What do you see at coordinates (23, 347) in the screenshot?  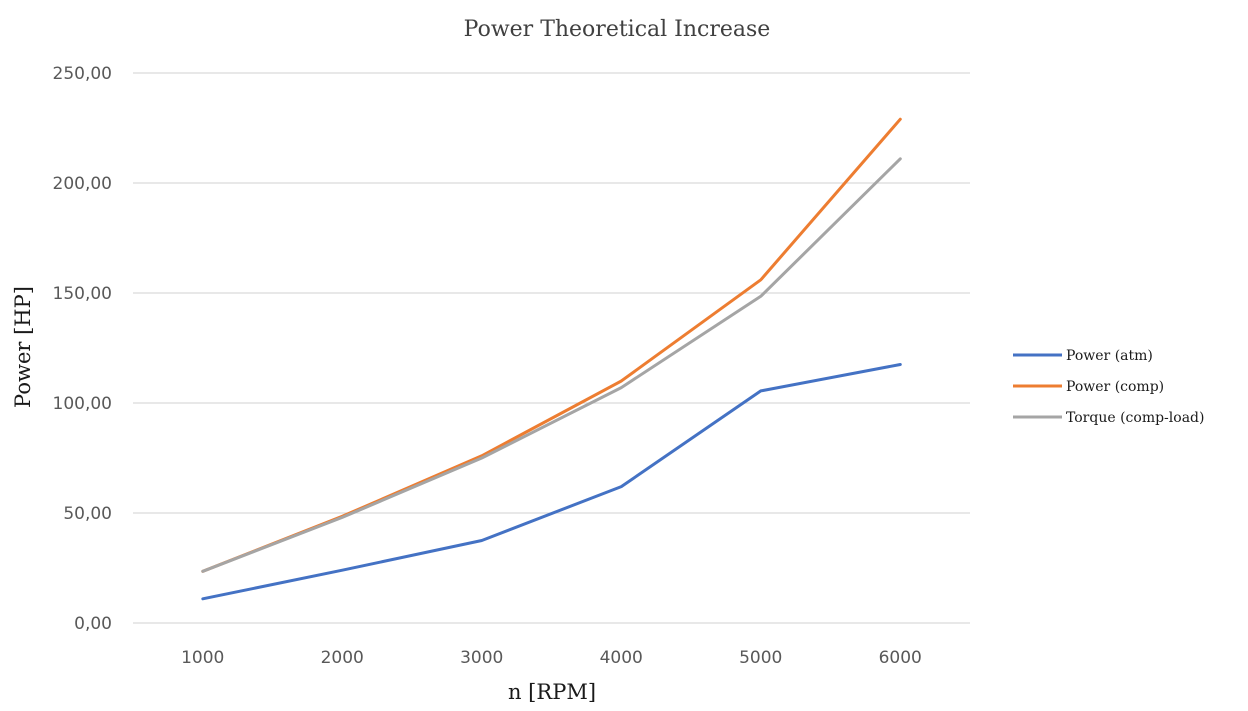 I see `y-axis-title: Power [HP]` at bounding box center [23, 347].